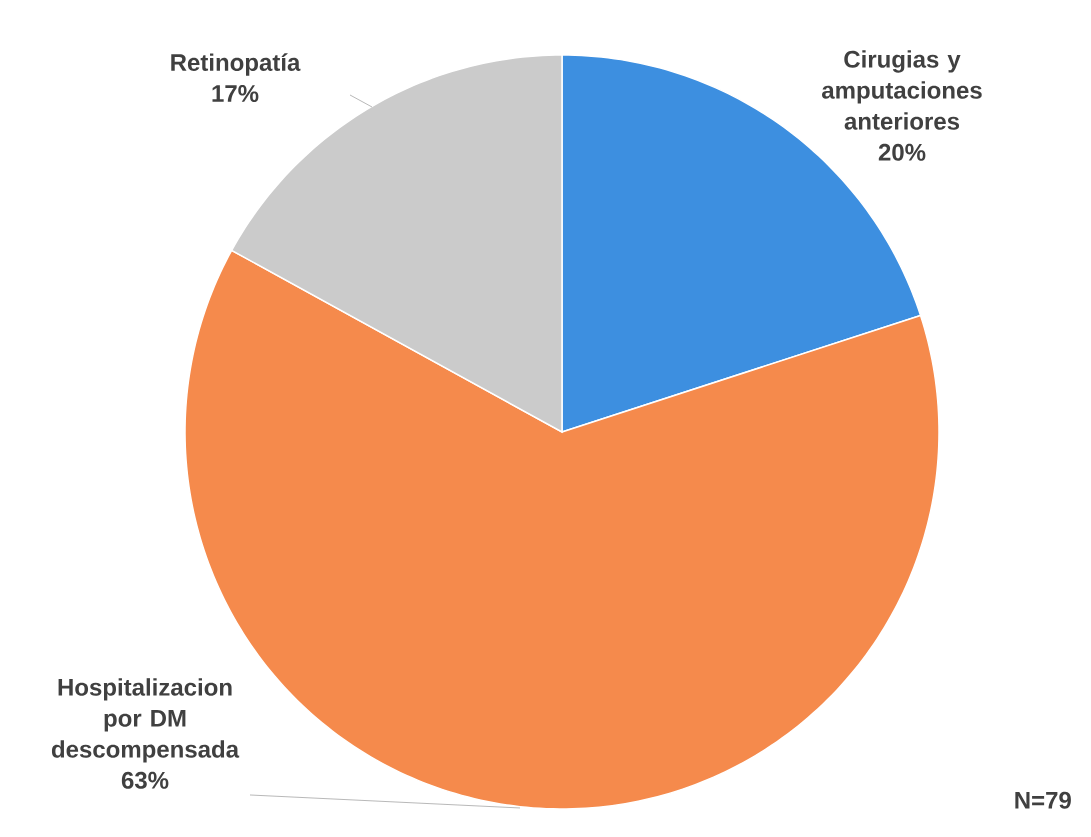 The width and height of the screenshot is (1091, 837). I want to click on slice-label: Retinopatía, so click(236, 64).